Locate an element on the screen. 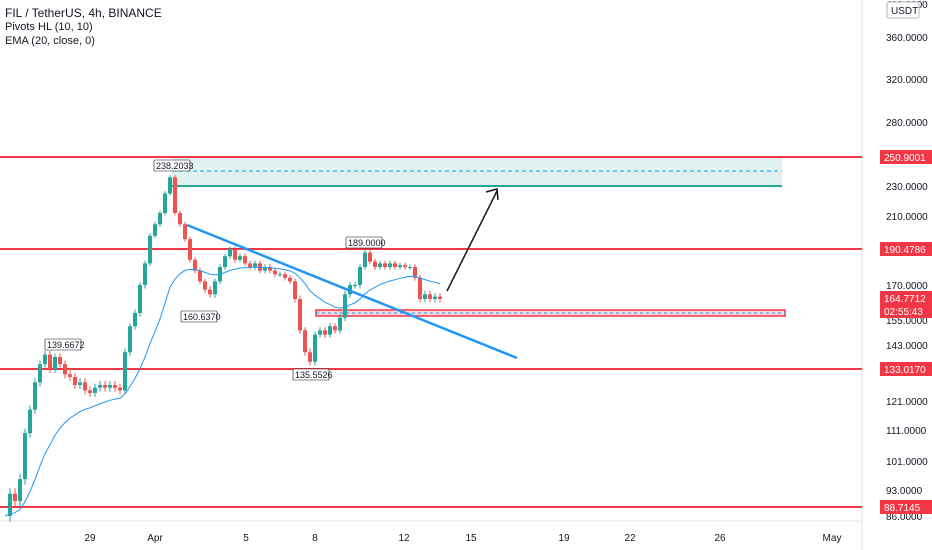  y-tick-label: 121.0000 is located at coordinates (907, 402).